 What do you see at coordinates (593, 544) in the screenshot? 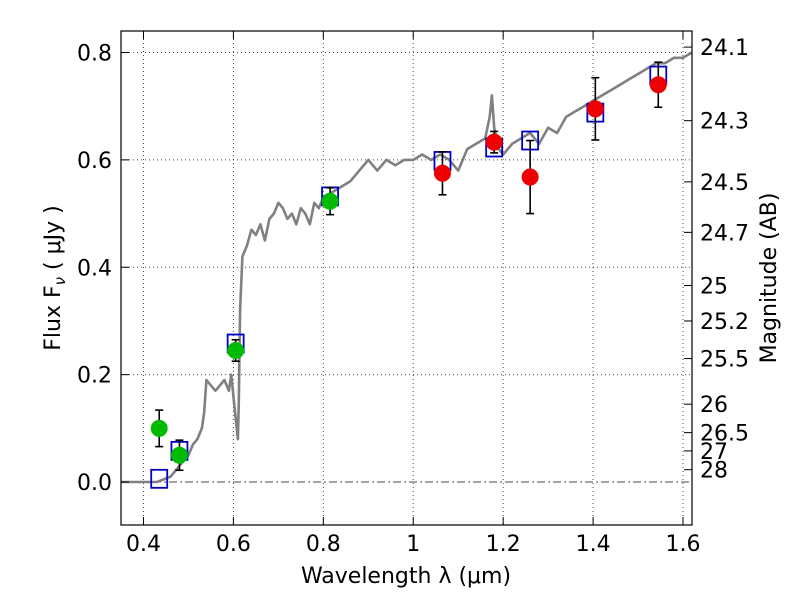
I see `x-tick-label-5: 1.4` at bounding box center [593, 544].